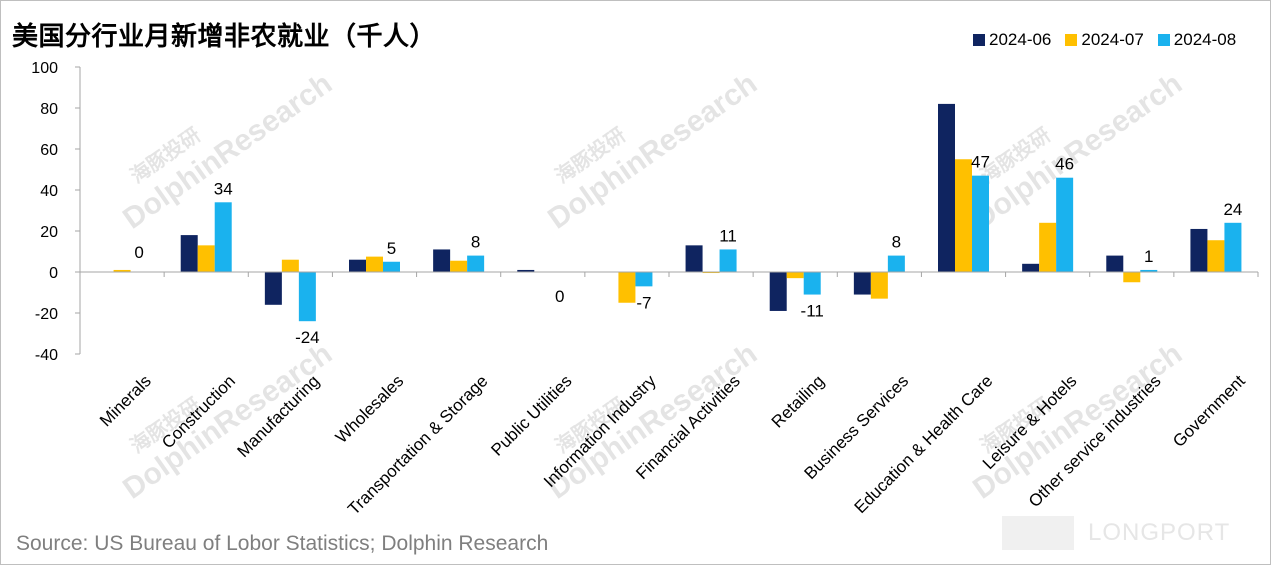 The height and width of the screenshot is (565, 1271). Describe the element at coordinates (46, 355) in the screenshot. I see `y-tick-label: -40` at that location.